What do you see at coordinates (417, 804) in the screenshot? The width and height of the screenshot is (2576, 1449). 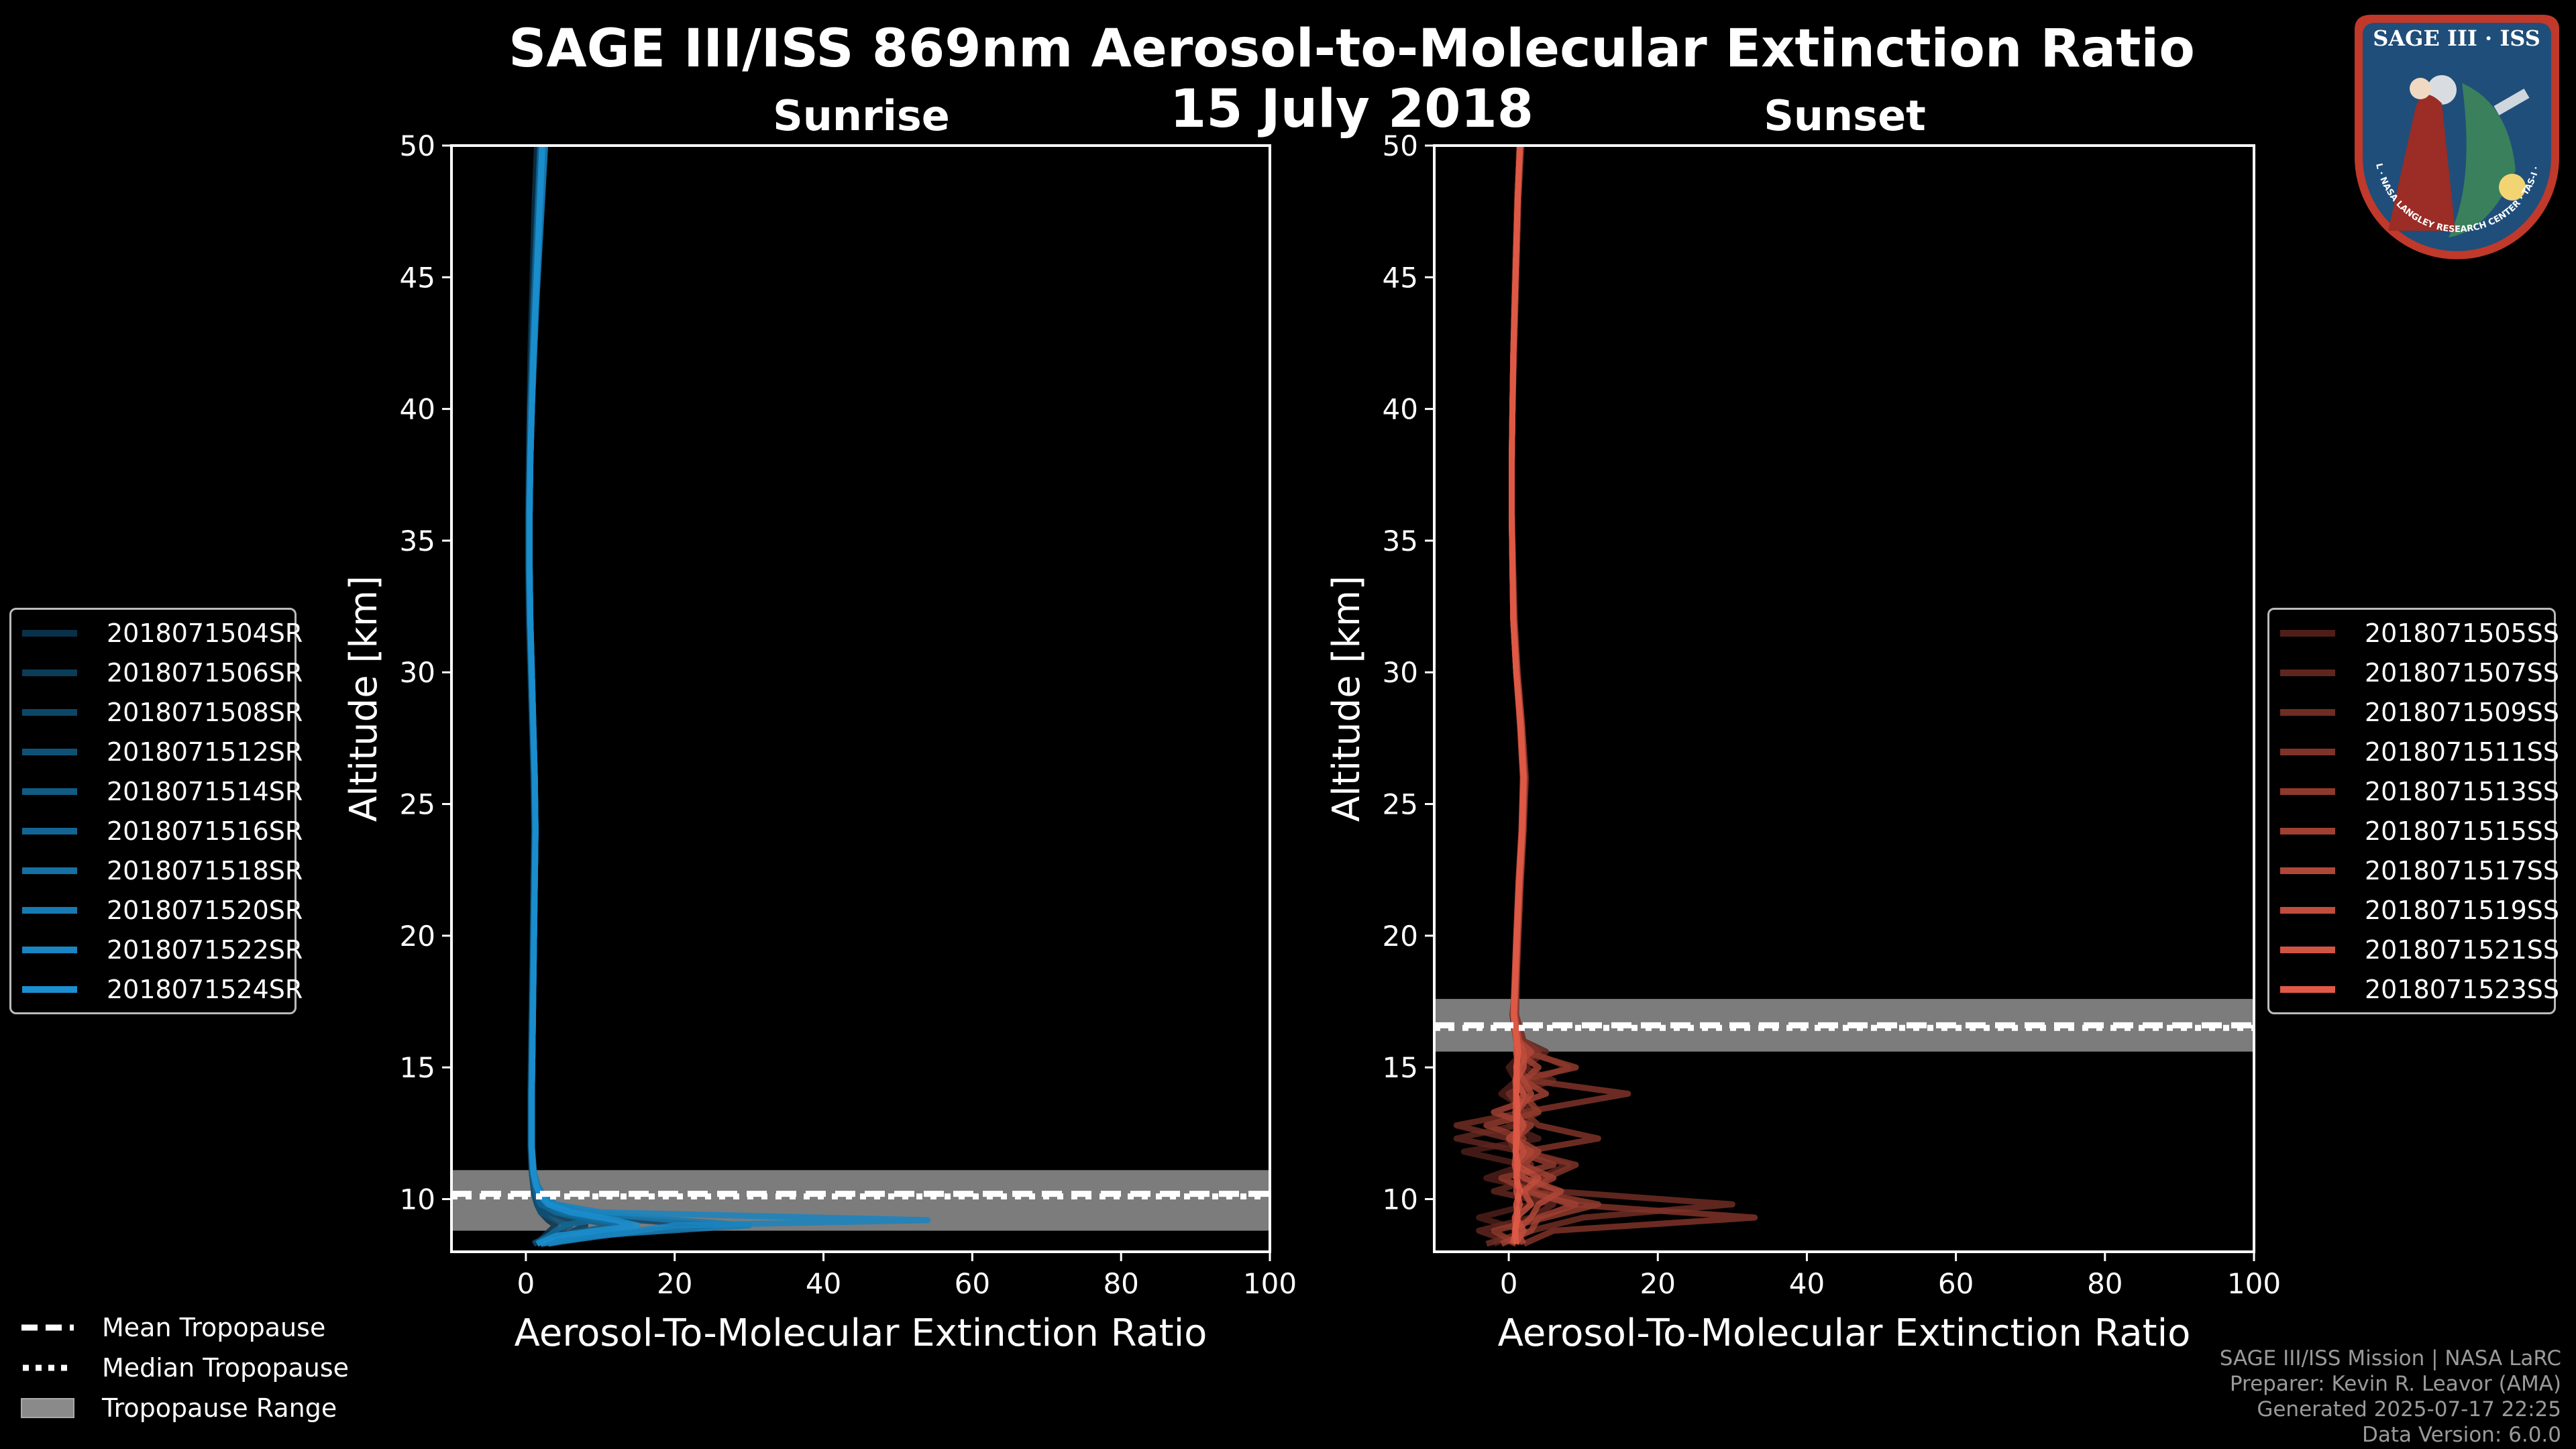 I see `sunrise-y-tick-label: 25` at bounding box center [417, 804].